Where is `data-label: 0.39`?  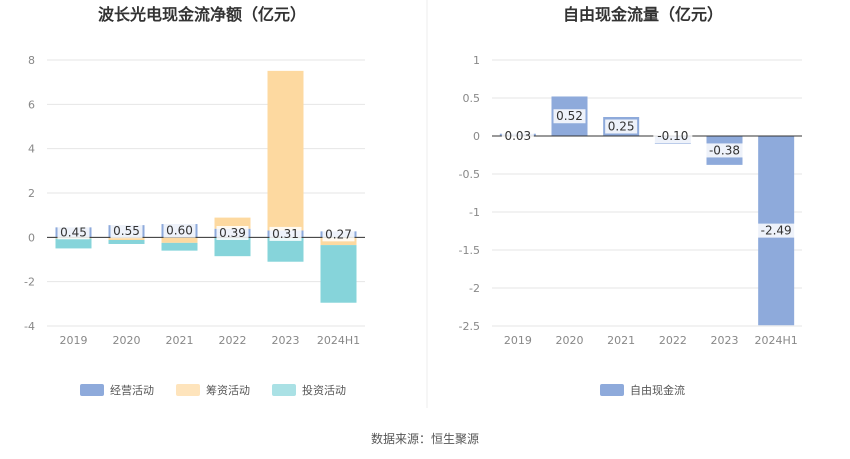
data-label: 0.39 is located at coordinates (232, 233).